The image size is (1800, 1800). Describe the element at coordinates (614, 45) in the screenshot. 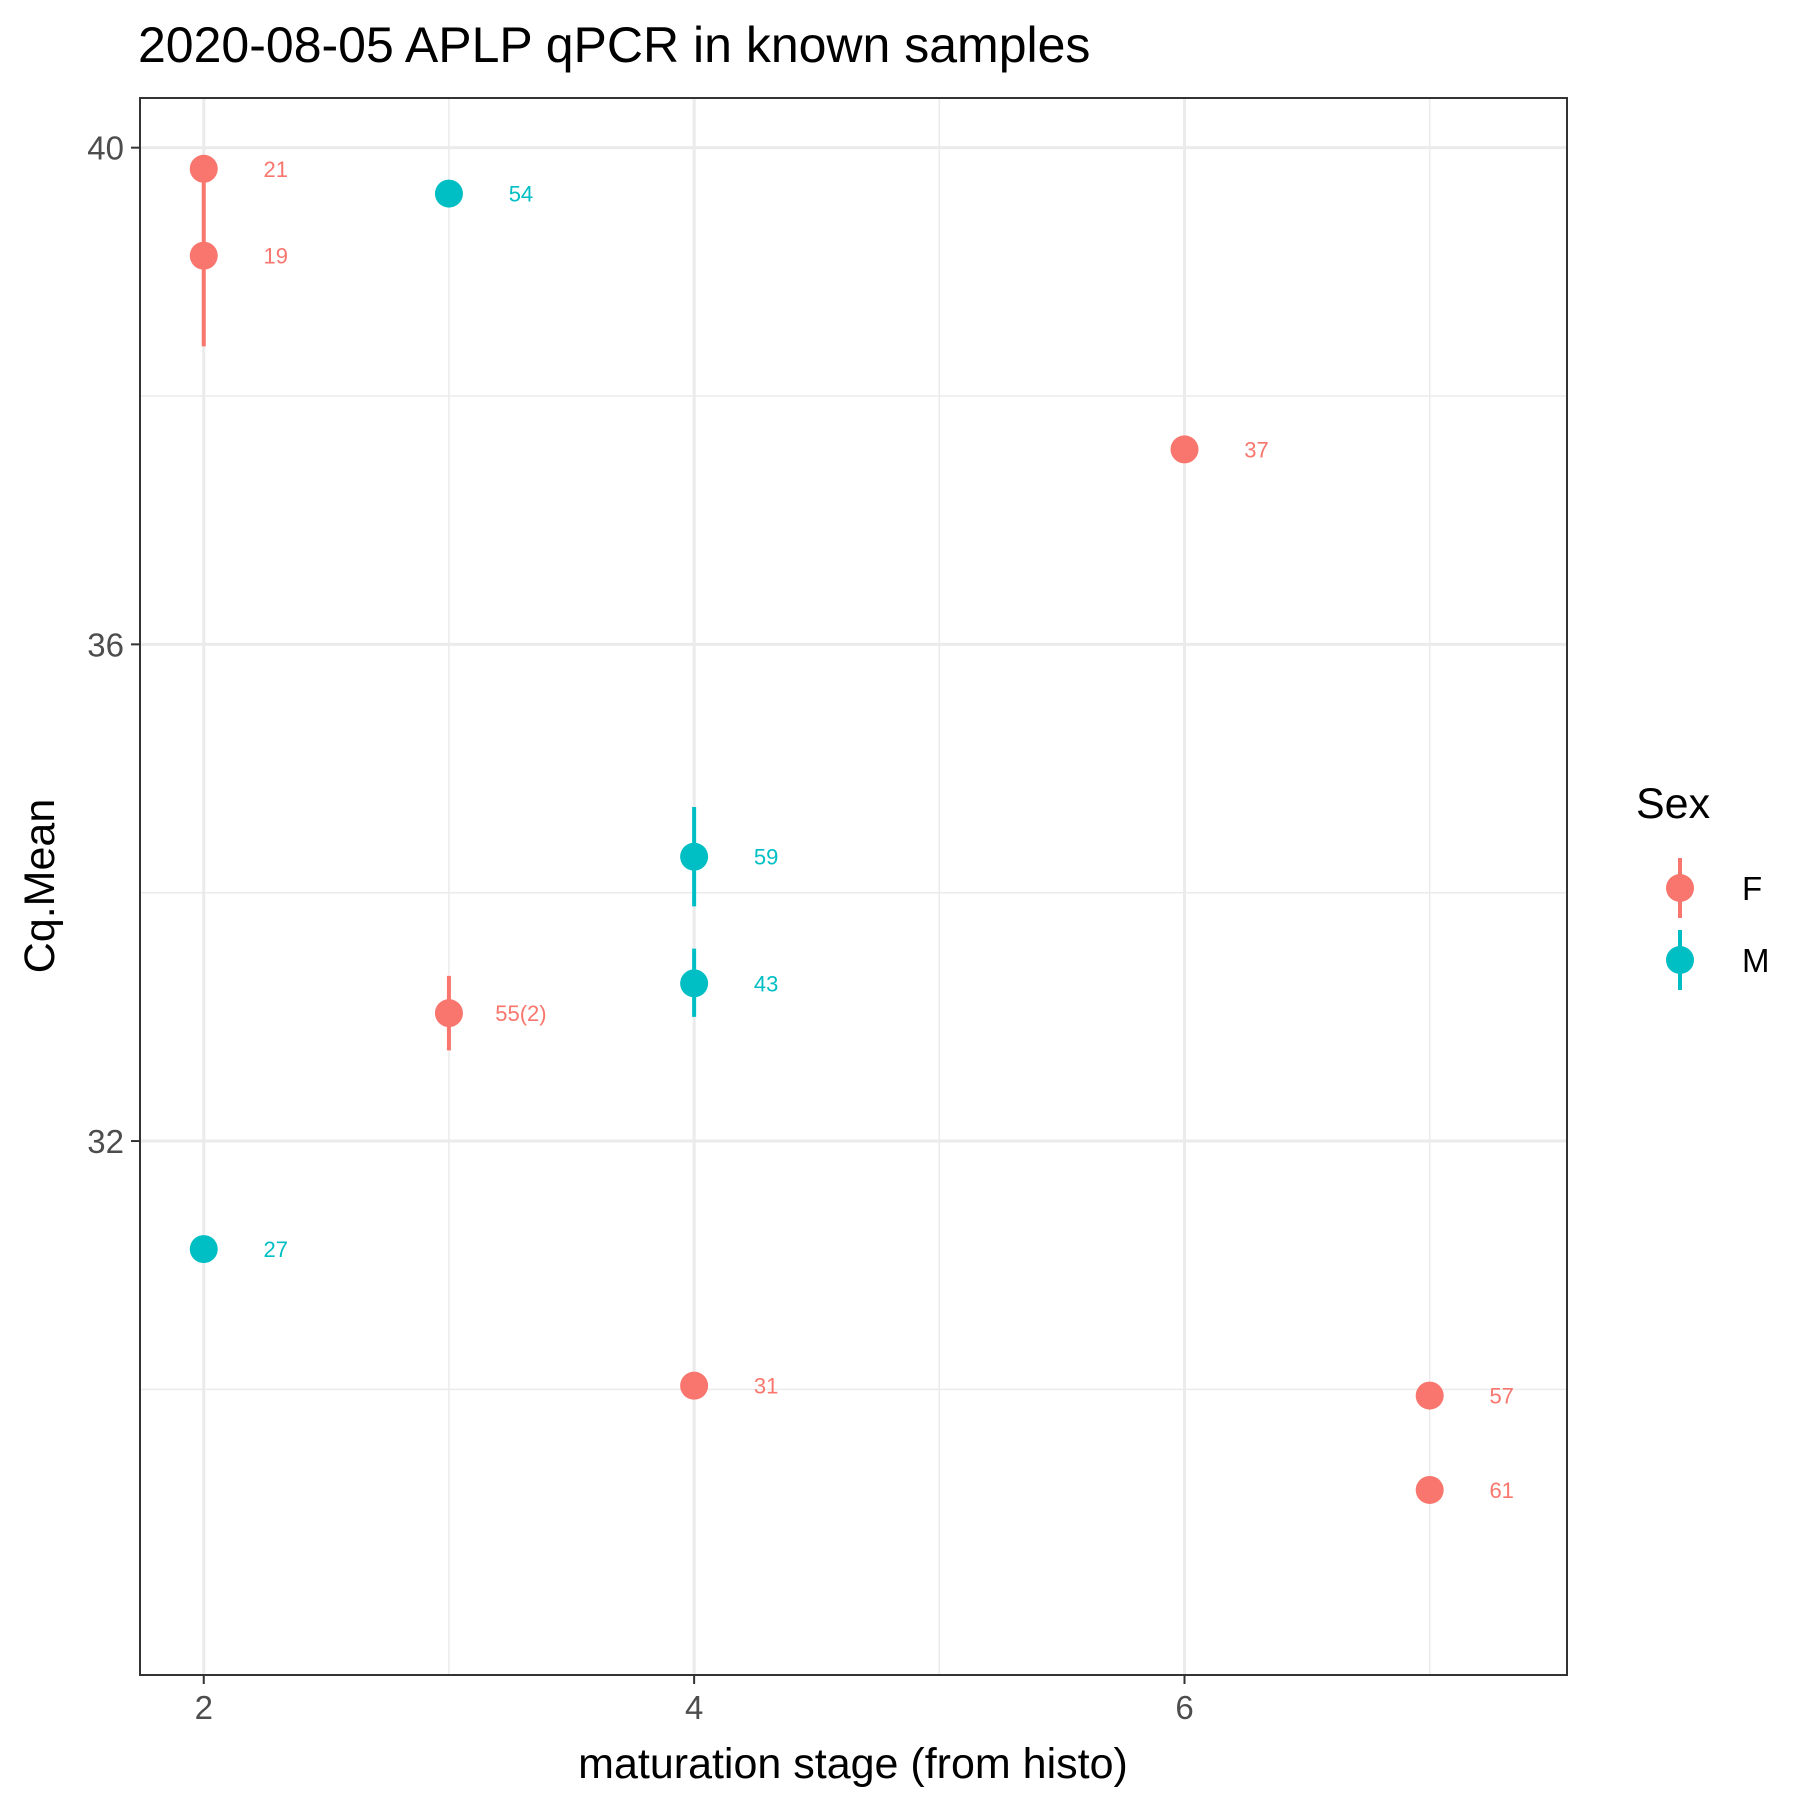

I see `chart-title: 2020-08-05 APLP qPCR in known samples` at that location.